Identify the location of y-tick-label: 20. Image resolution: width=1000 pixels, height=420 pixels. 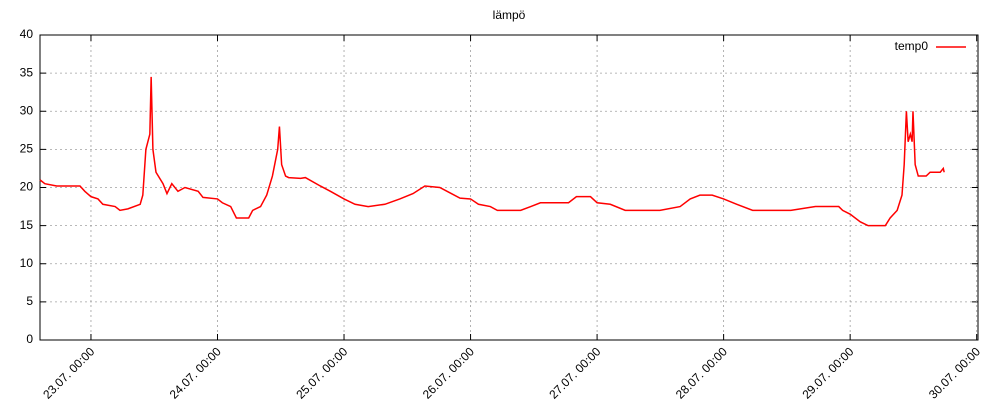
(27, 187).